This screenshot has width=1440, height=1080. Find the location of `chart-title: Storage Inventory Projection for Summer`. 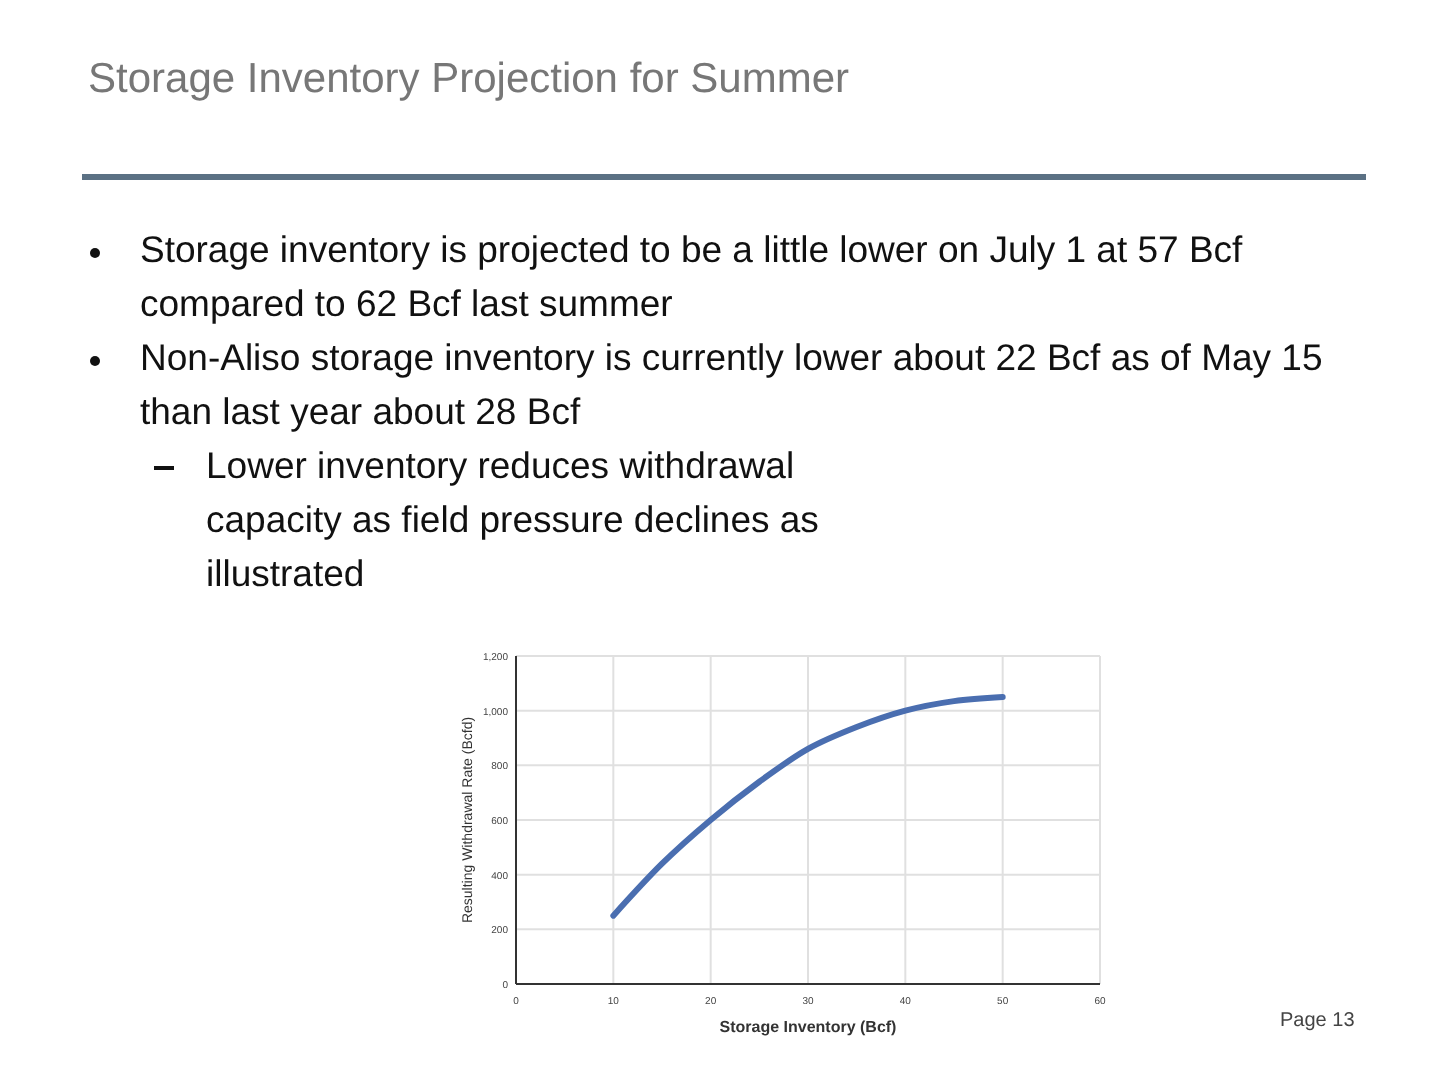

chart-title: Storage Inventory Projection for Summer is located at coordinates (469, 80).